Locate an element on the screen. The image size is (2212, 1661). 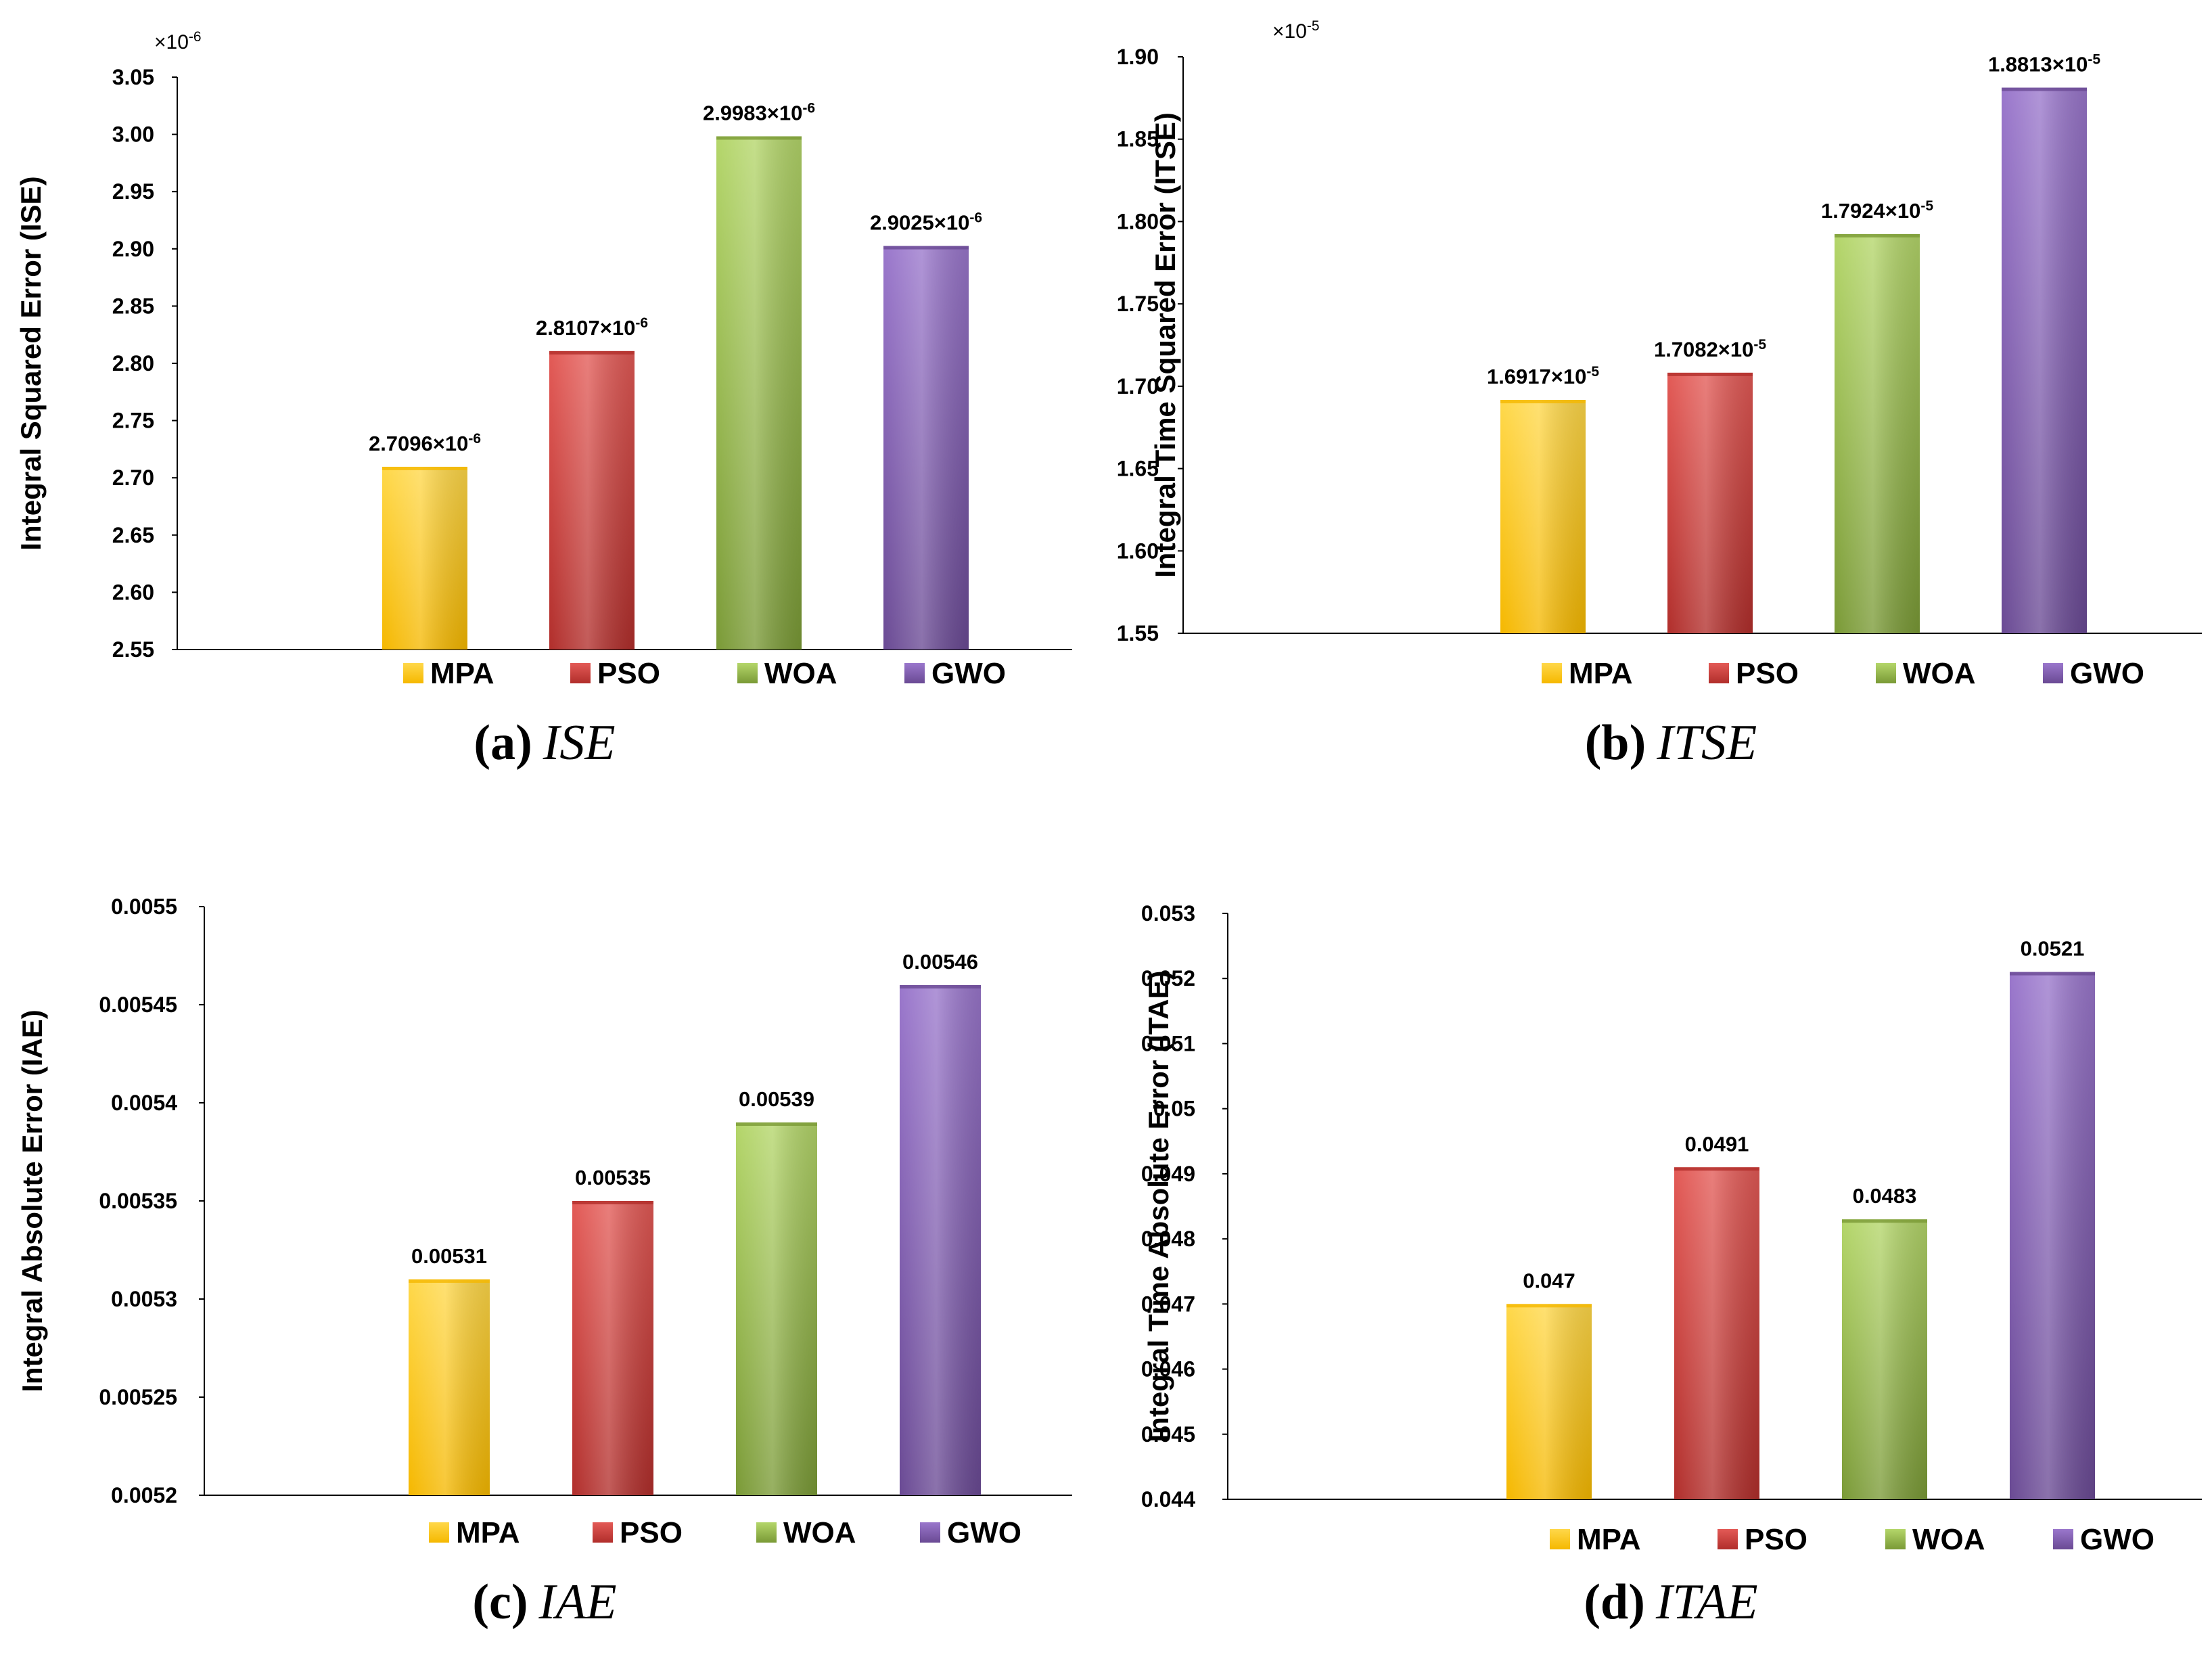
data-label-mpa: 2.7096×10⁻⁶ is located at coordinates (425, 442).